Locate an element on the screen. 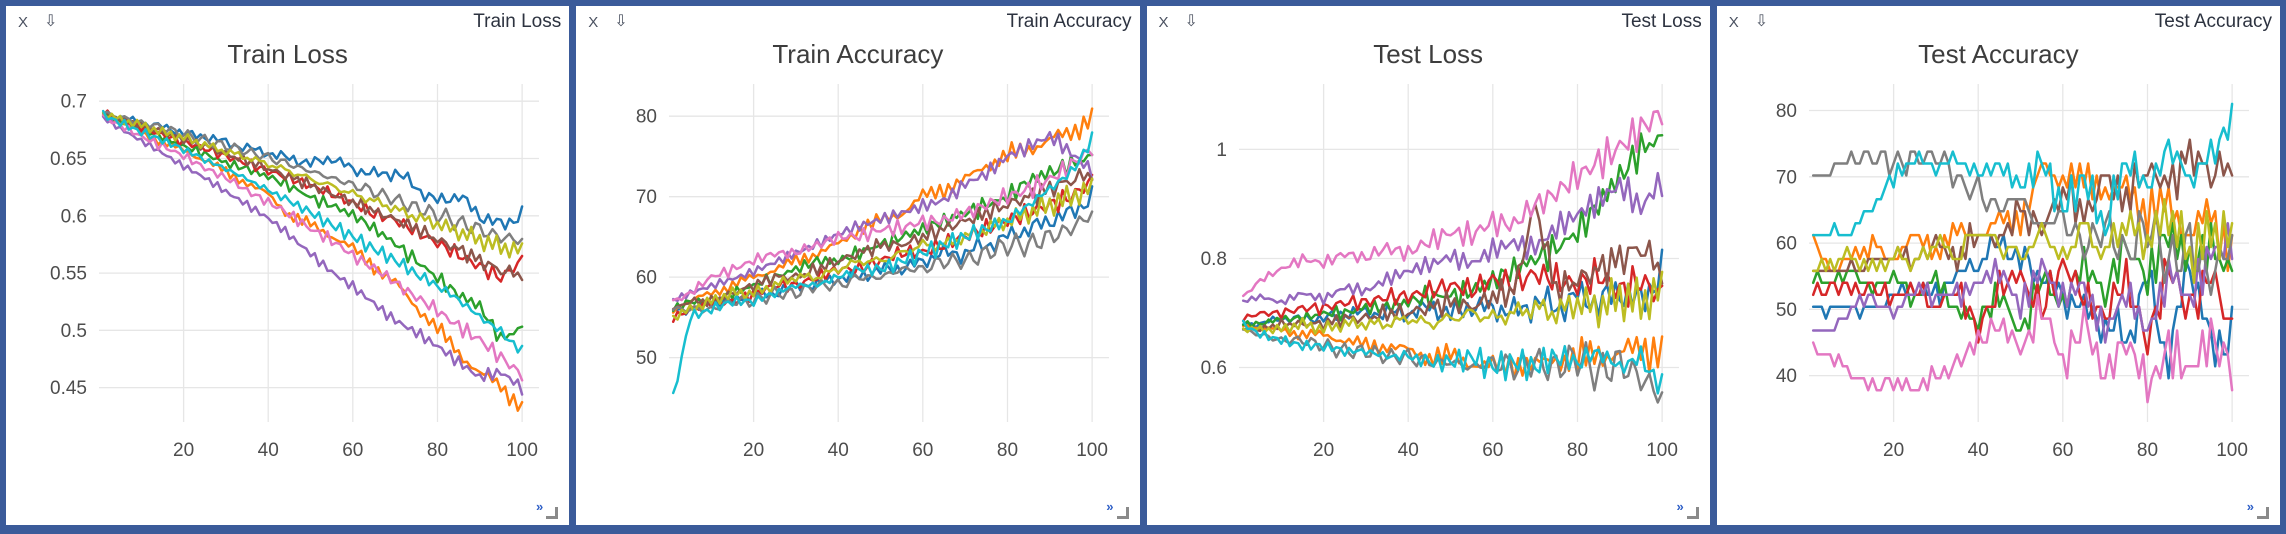 The width and height of the screenshot is (2286, 534). window-titlebar: X ⇩ Test Loss is located at coordinates (1428, 22).